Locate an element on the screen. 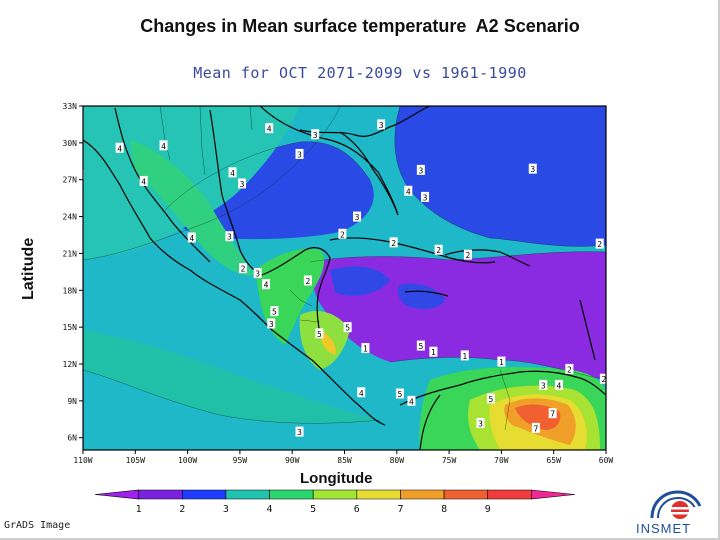 This screenshot has height=540, width=720. grads-image-footer: GrADS Image is located at coordinates (37, 525).